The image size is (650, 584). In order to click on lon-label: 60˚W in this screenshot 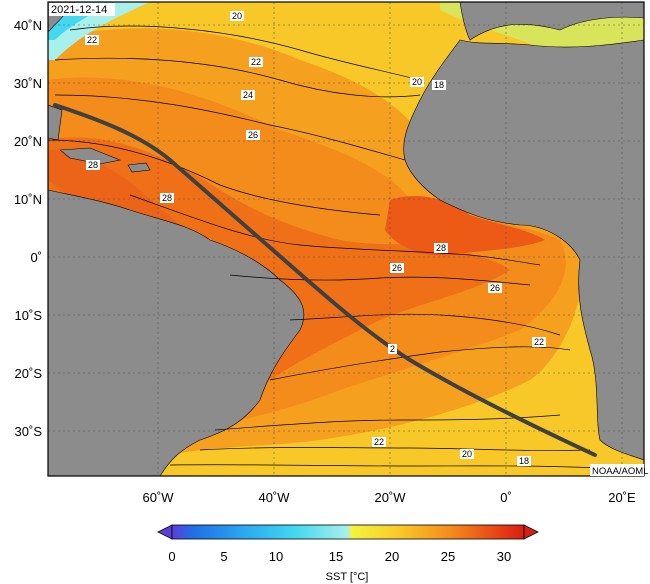, I will do `click(158, 497)`.